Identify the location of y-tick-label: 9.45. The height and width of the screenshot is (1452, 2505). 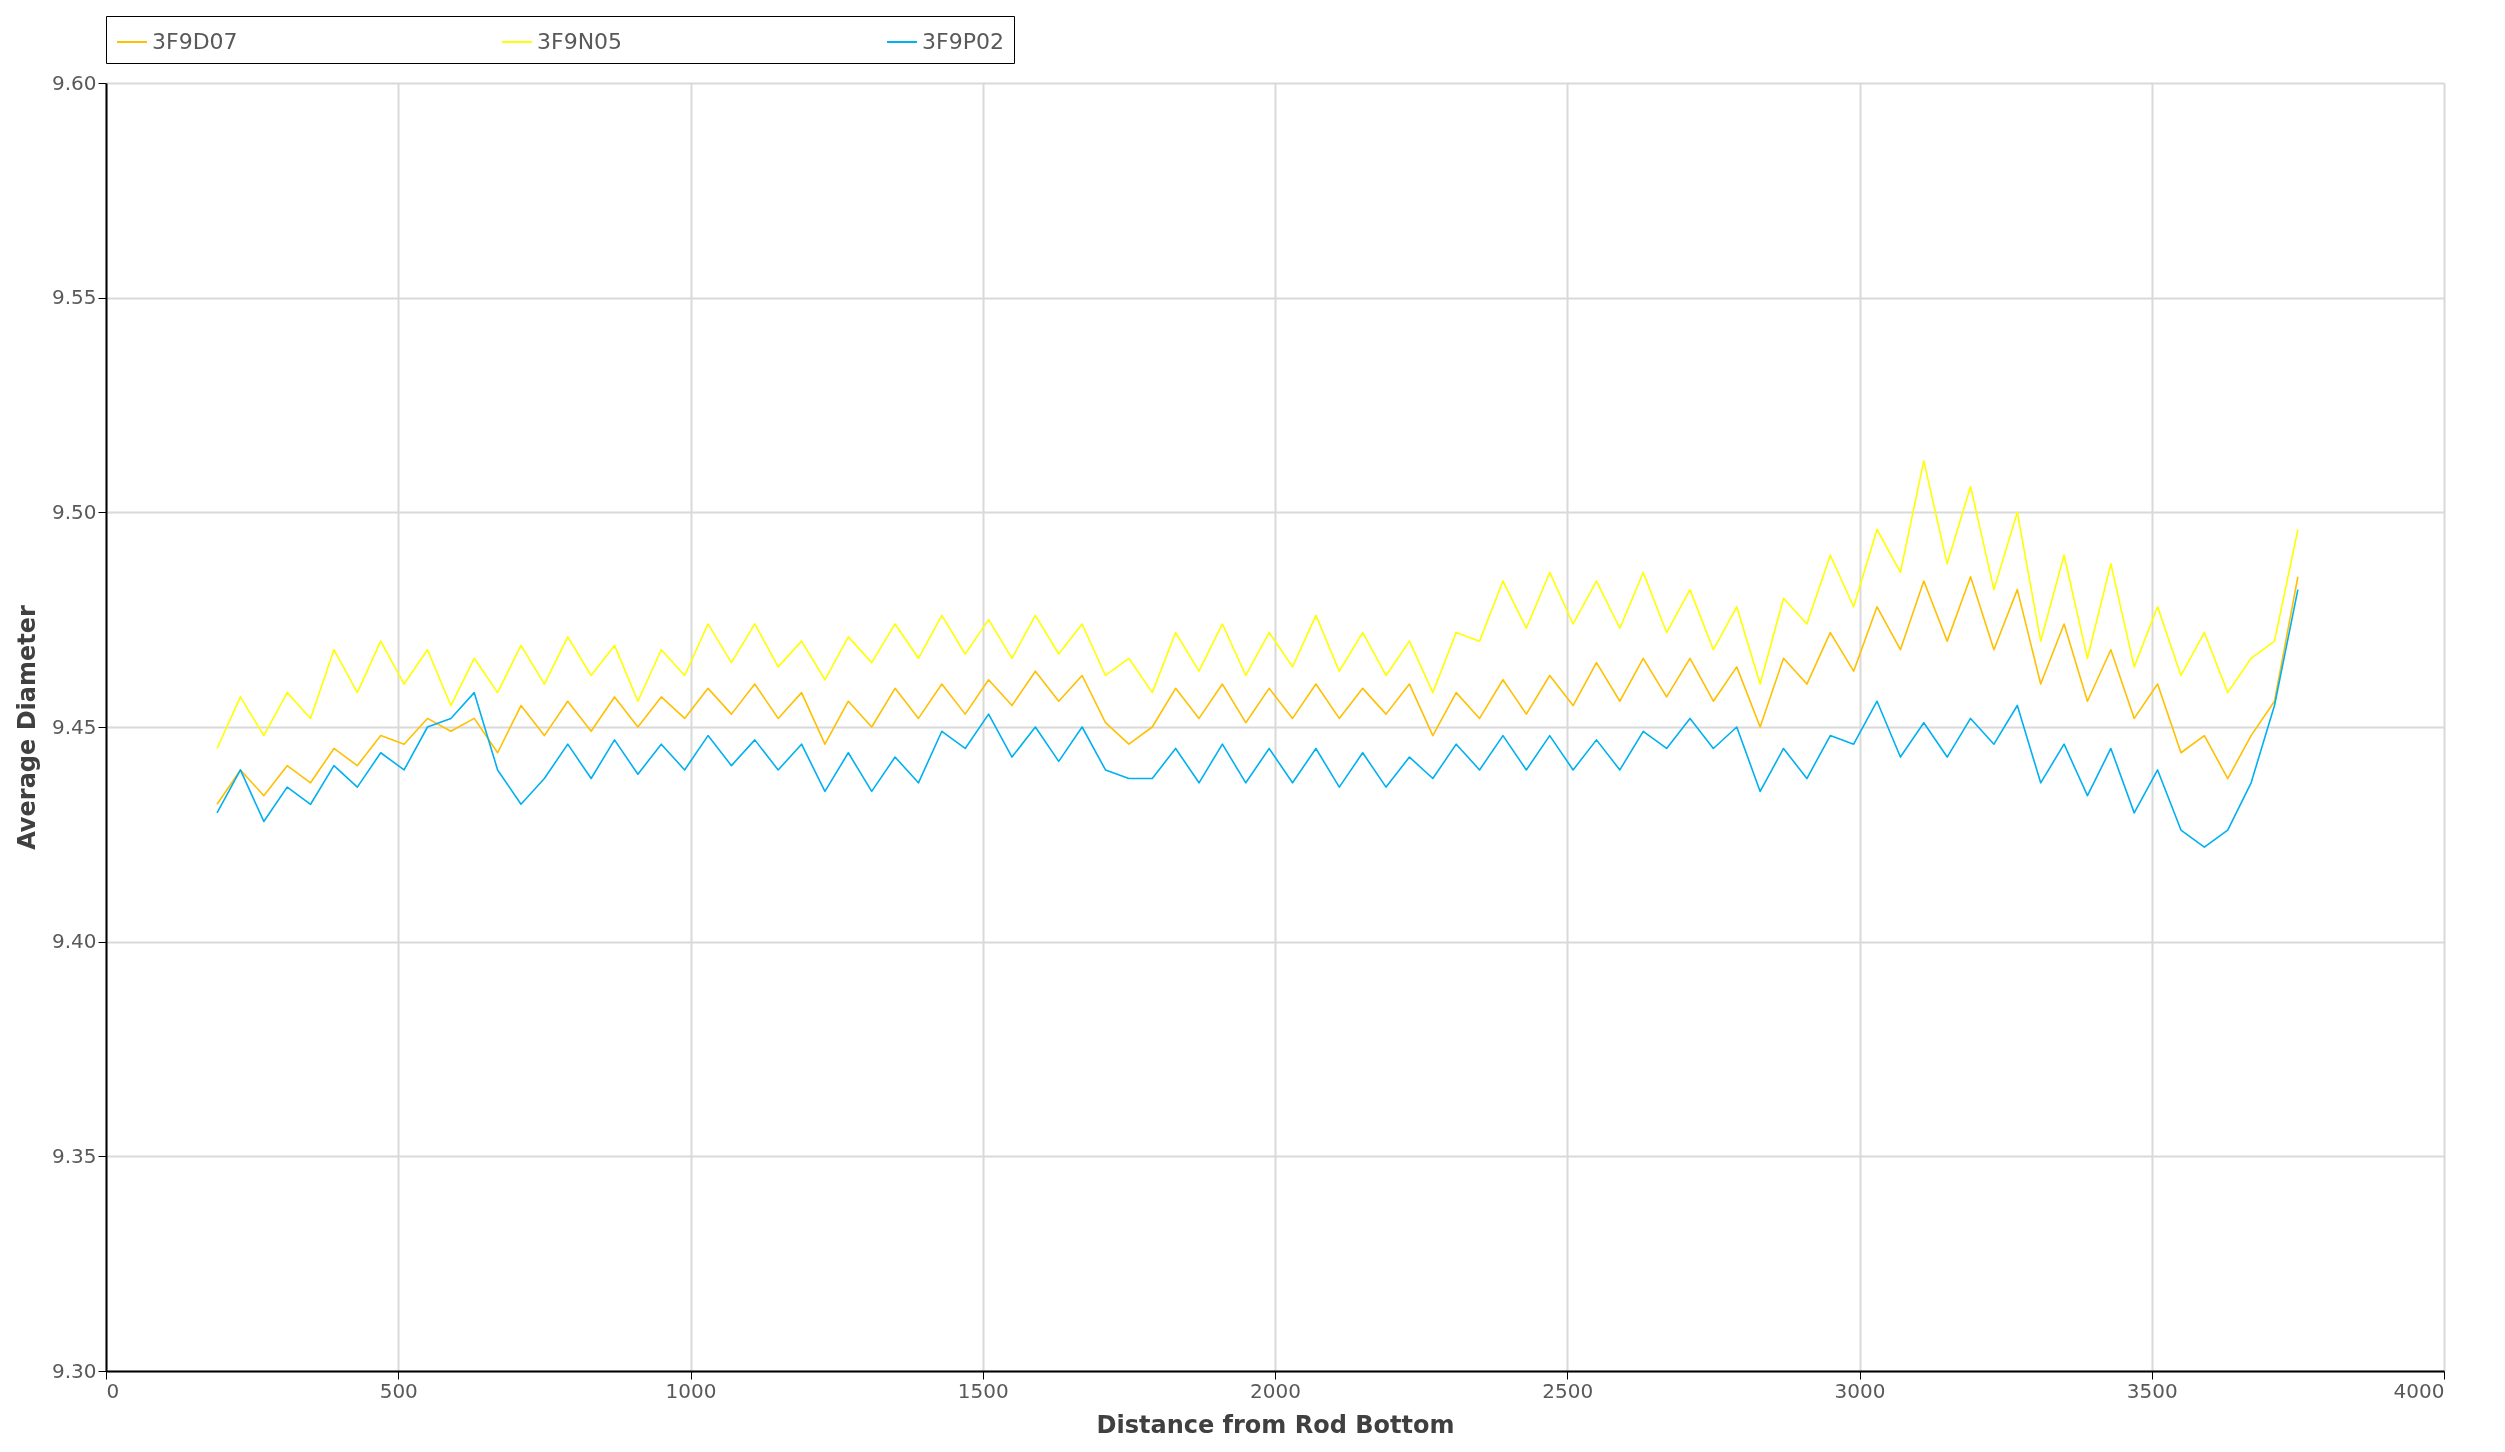
(74, 726).